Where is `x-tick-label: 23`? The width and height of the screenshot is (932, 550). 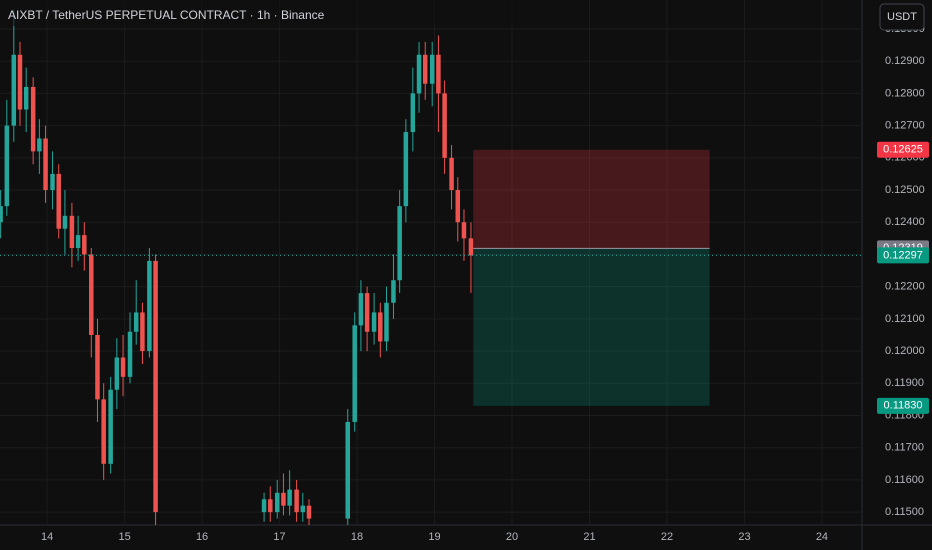
x-tick-label: 23 is located at coordinates (744, 537).